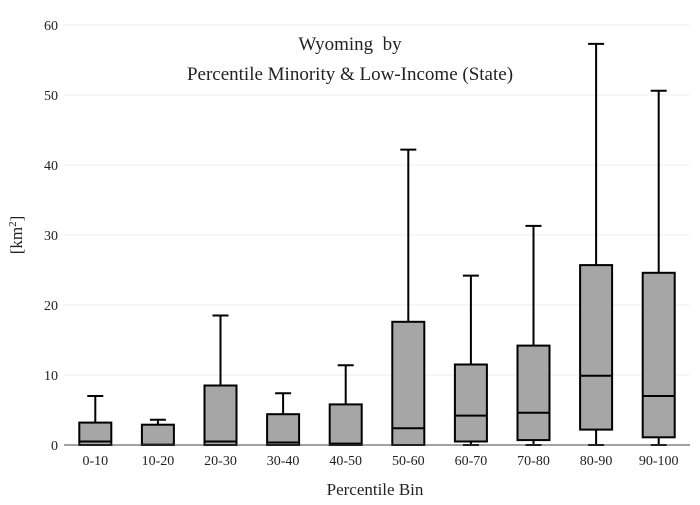 This screenshot has height=505, width=700. I want to click on x-tick-label: 40-50, so click(345, 461).